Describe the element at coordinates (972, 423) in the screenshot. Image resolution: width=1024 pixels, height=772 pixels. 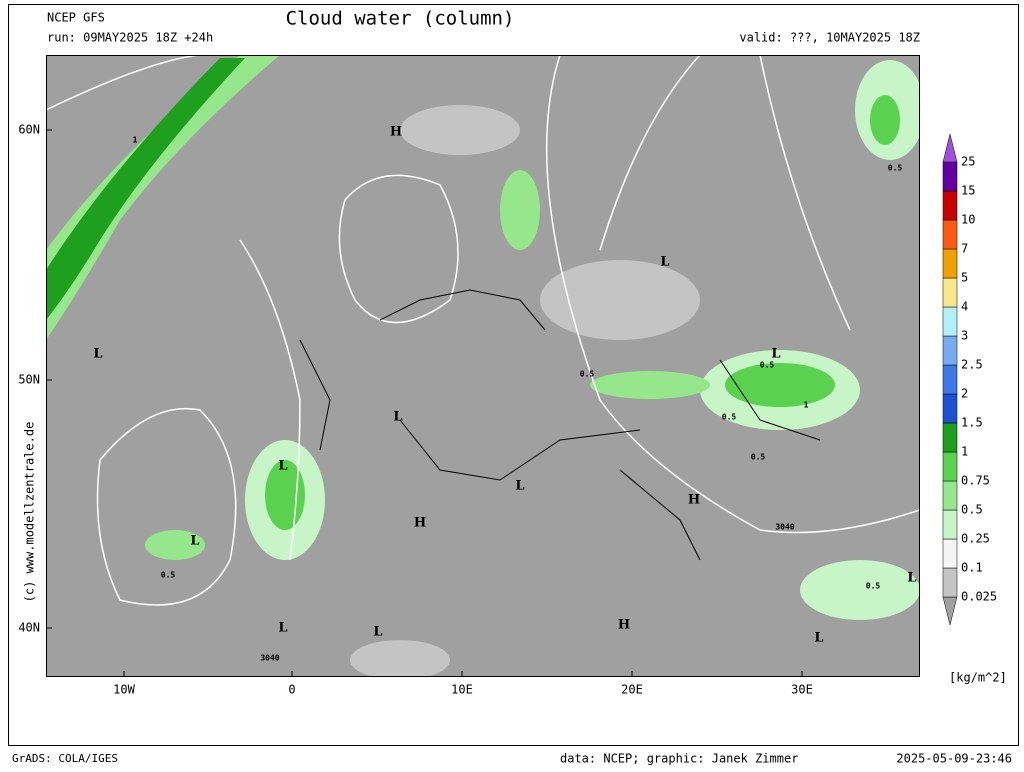
I see `colorbar-label: 1.5` at that location.